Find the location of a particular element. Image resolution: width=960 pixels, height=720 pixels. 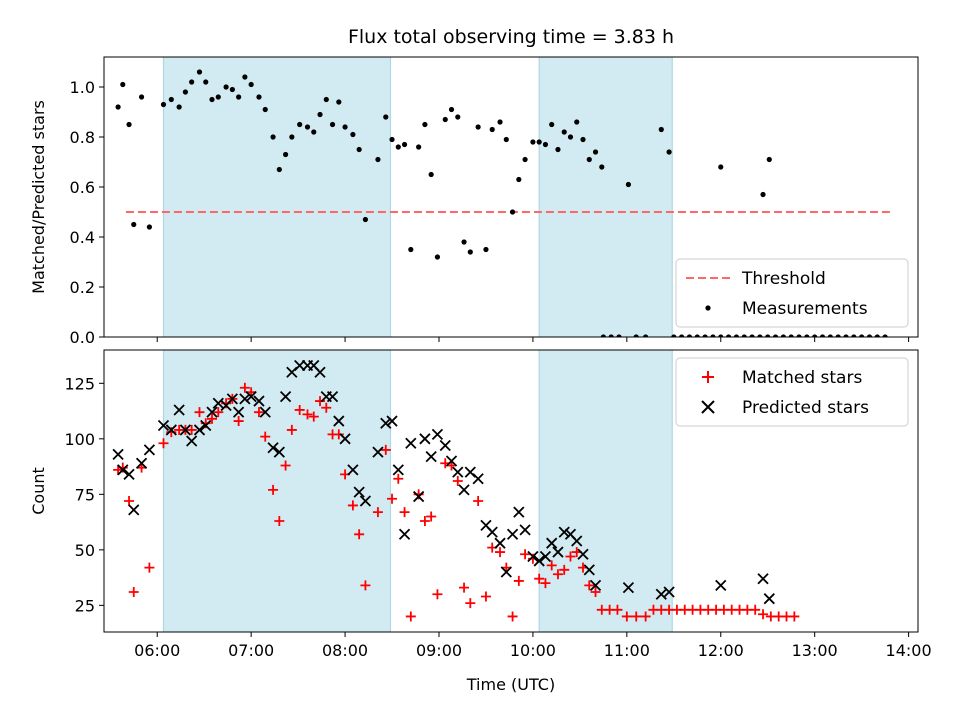

x-tick-label: 08:00 is located at coordinates (345, 650).